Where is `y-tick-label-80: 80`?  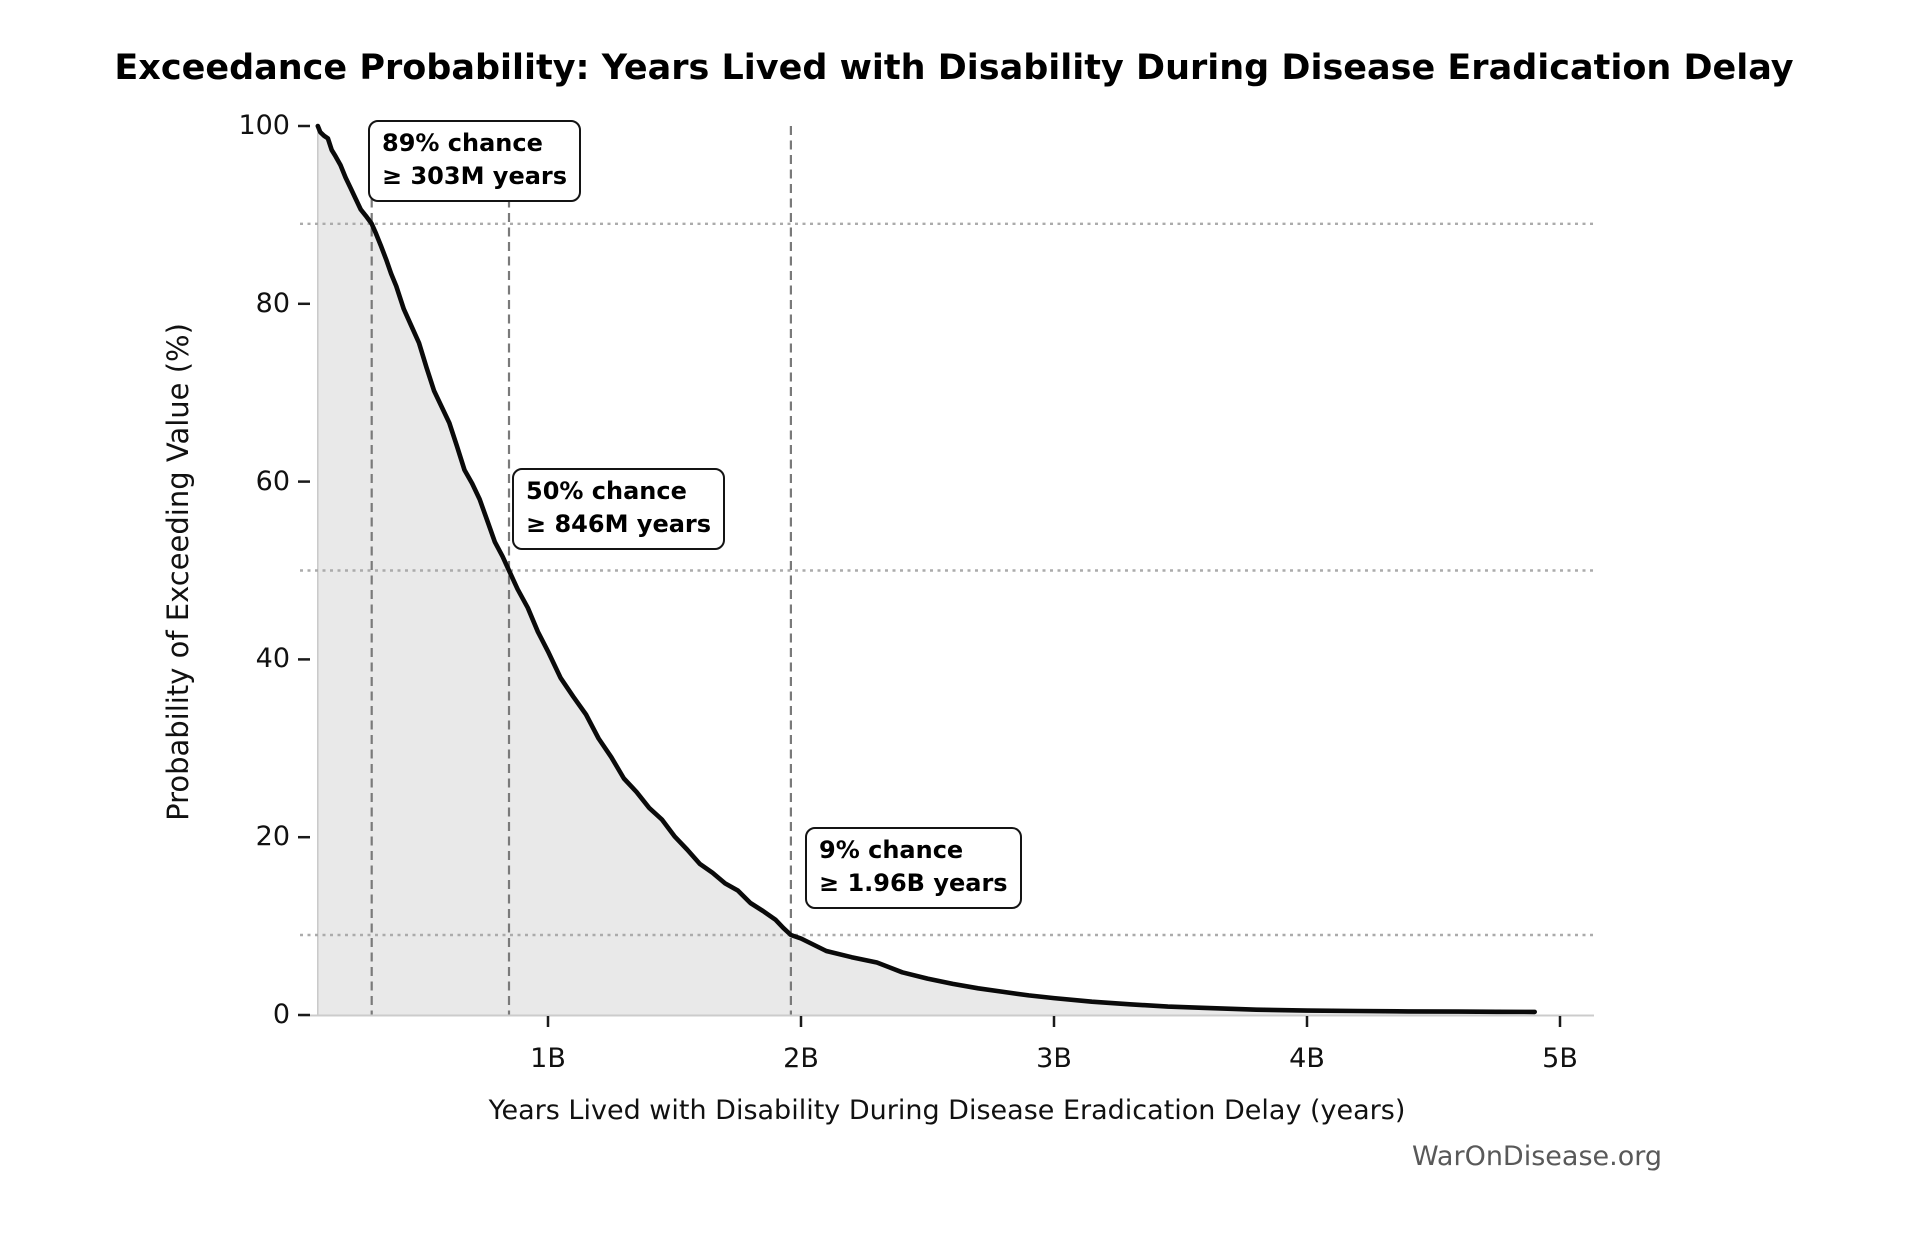
y-tick-label-80: 80 is located at coordinates (272, 303).